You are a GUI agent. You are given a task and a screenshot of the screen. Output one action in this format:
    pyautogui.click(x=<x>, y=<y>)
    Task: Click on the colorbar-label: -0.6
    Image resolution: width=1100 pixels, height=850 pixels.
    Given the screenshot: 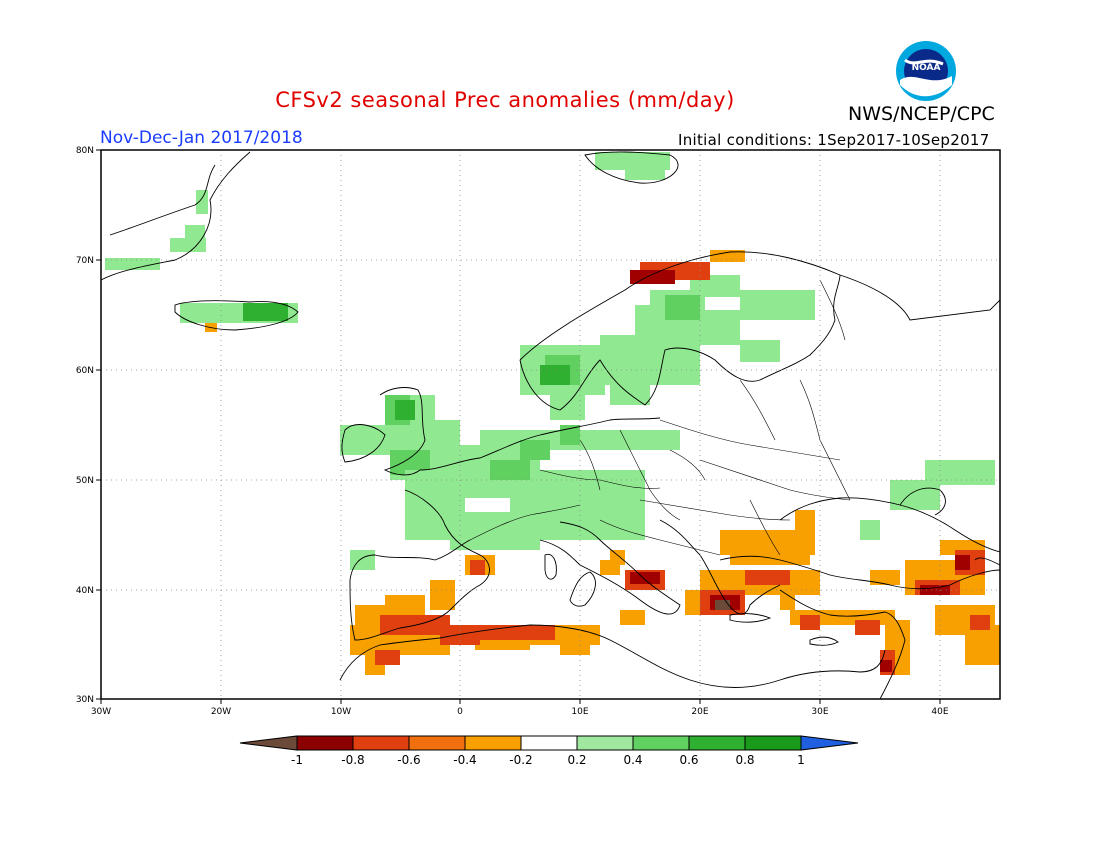 What is the action you would take?
    pyautogui.click(x=408, y=760)
    